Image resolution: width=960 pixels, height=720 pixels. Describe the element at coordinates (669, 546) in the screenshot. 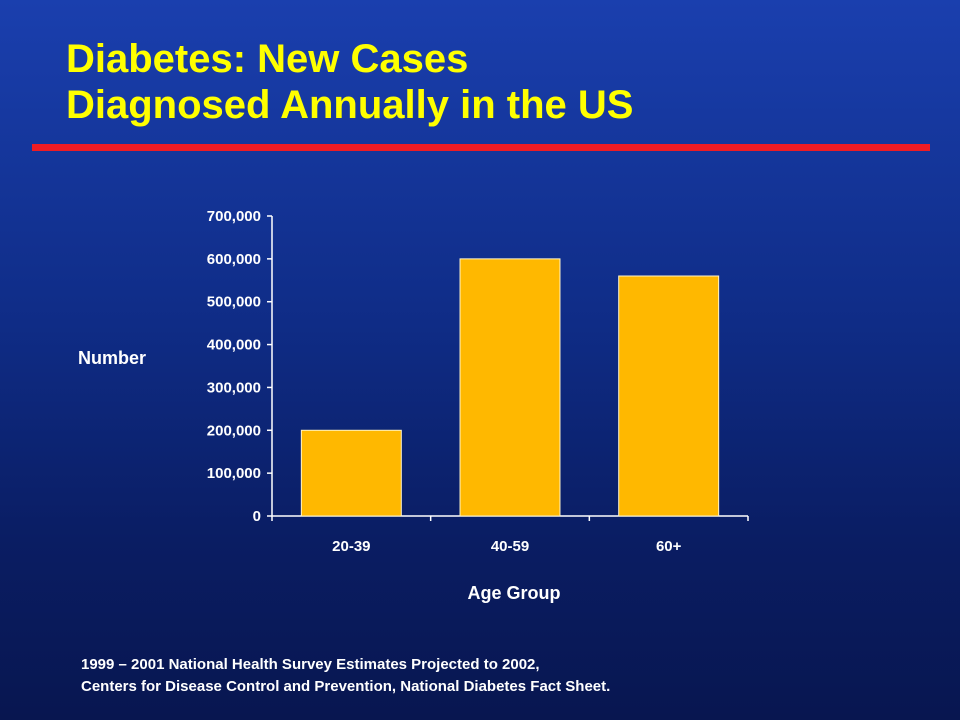

I see `x-category-label: 60+` at that location.